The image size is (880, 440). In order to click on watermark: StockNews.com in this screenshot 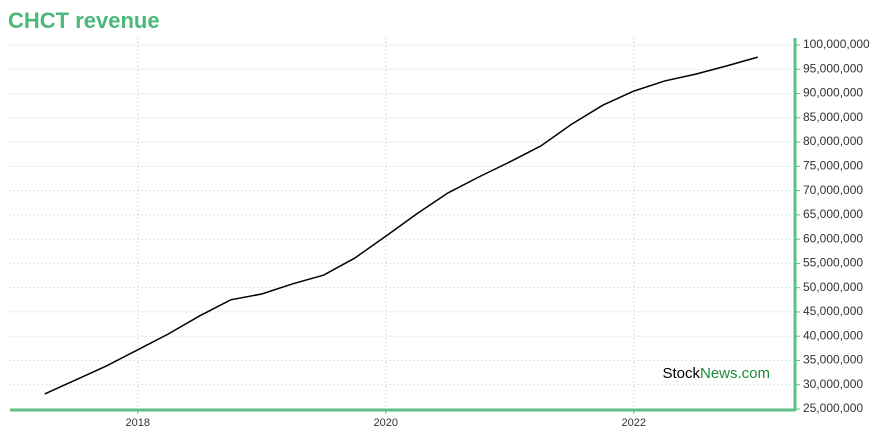, I will do `click(716, 373)`.